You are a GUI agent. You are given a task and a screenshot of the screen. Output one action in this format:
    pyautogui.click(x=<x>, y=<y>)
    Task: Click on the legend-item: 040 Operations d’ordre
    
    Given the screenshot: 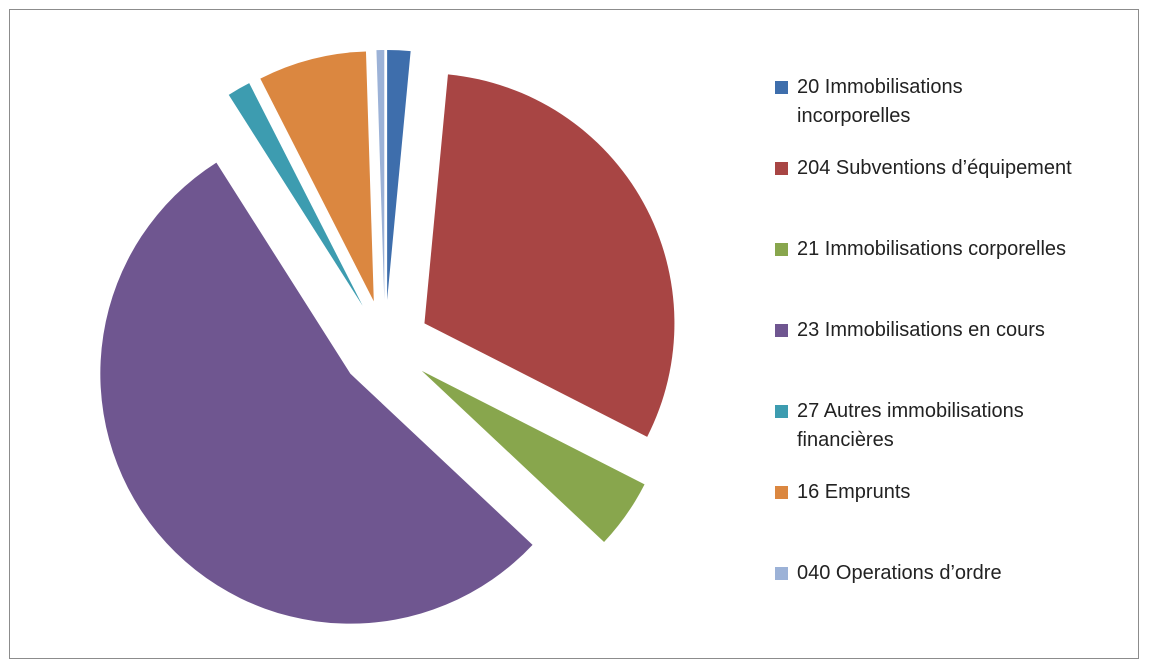 What is the action you would take?
    pyautogui.click(x=956, y=573)
    